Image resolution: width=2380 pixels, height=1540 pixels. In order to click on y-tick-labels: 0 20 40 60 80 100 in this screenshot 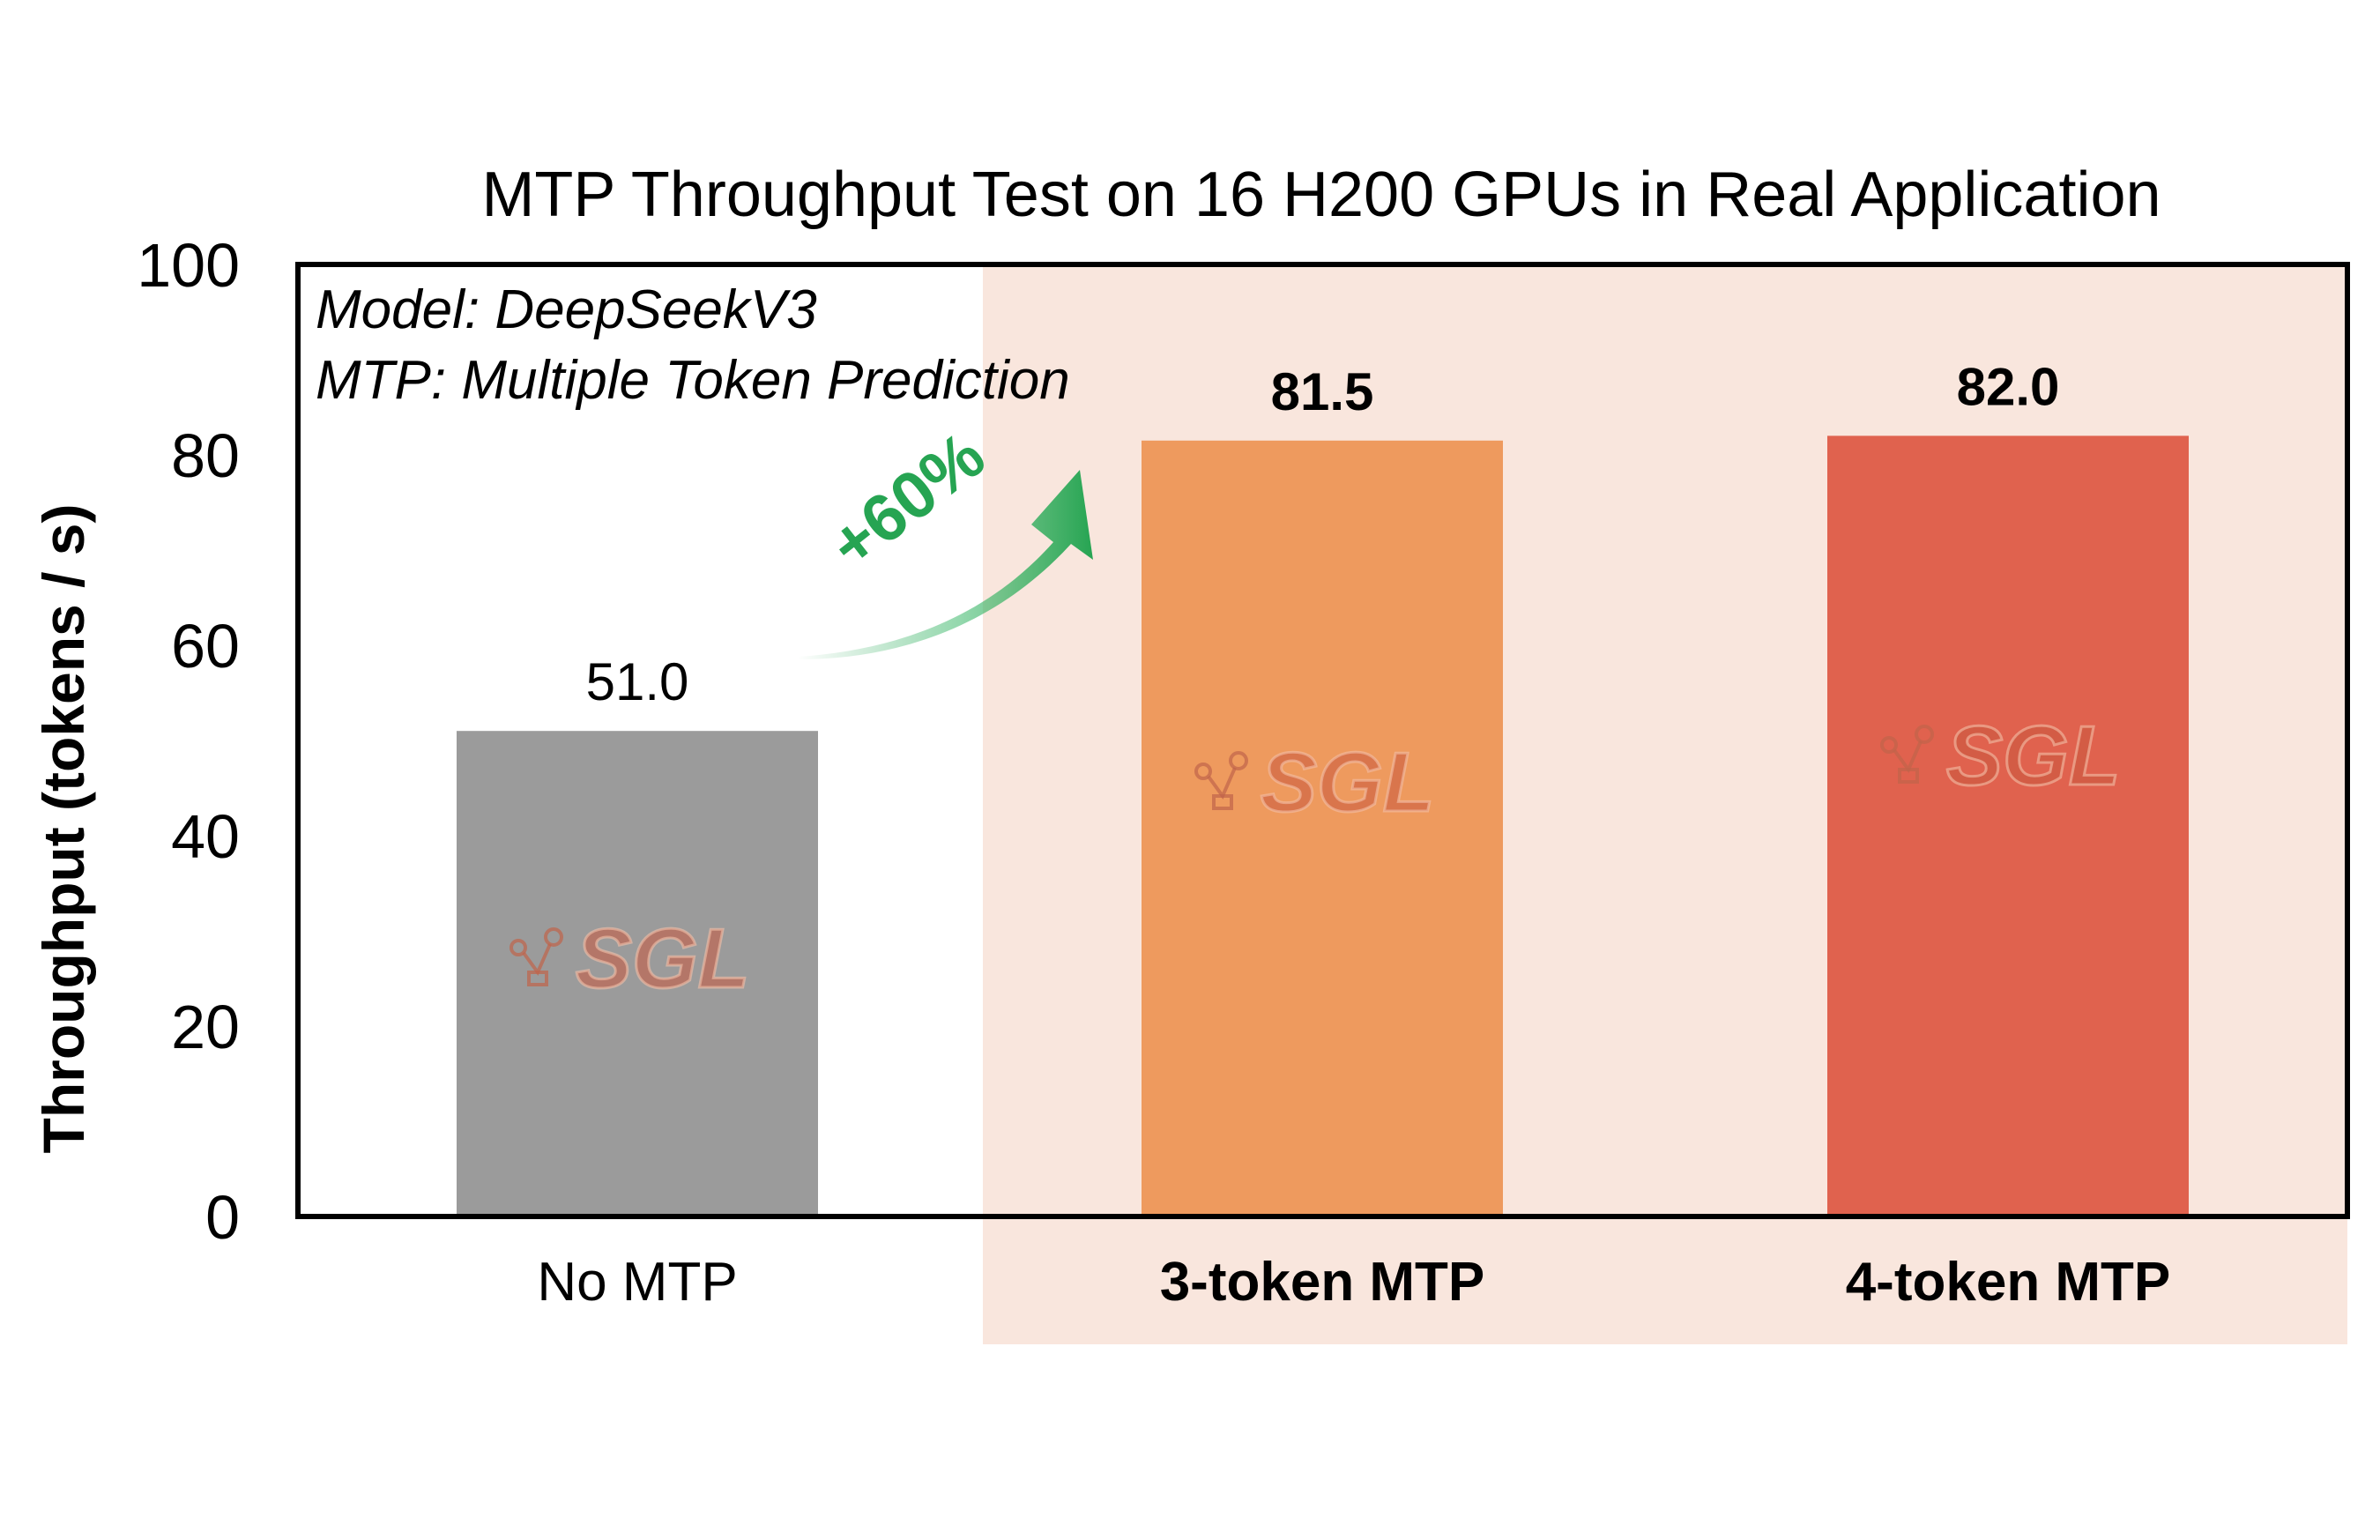, I will do `click(188, 741)`.